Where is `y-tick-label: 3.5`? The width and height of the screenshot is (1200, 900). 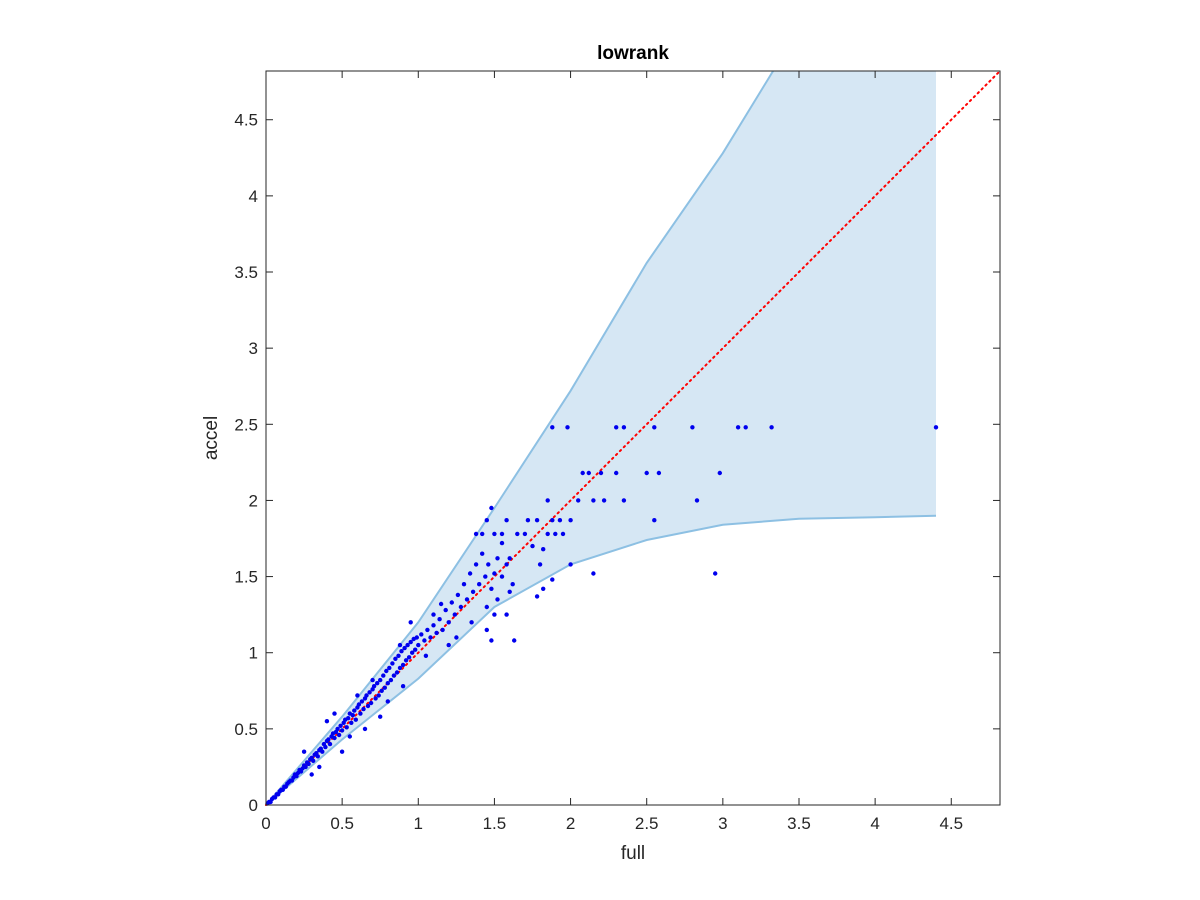 y-tick-label: 3.5 is located at coordinates (246, 272).